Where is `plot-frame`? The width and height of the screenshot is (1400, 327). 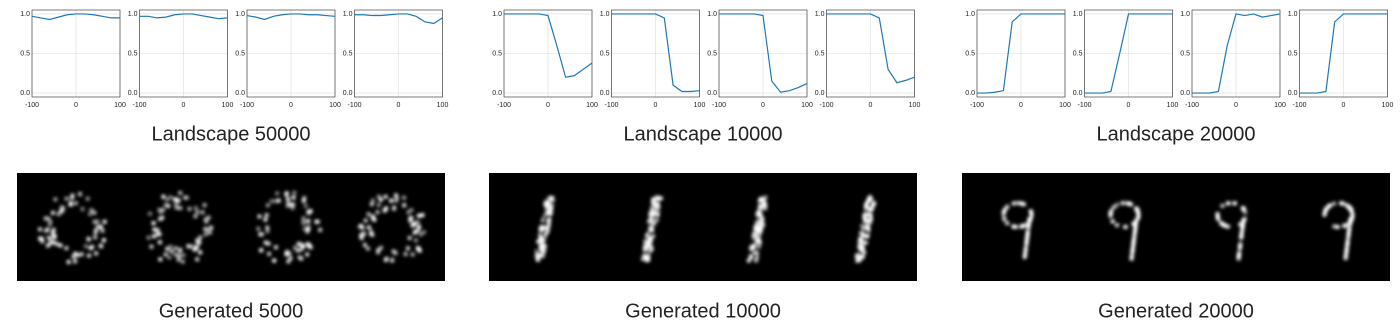 plot-frame is located at coordinates (548, 53).